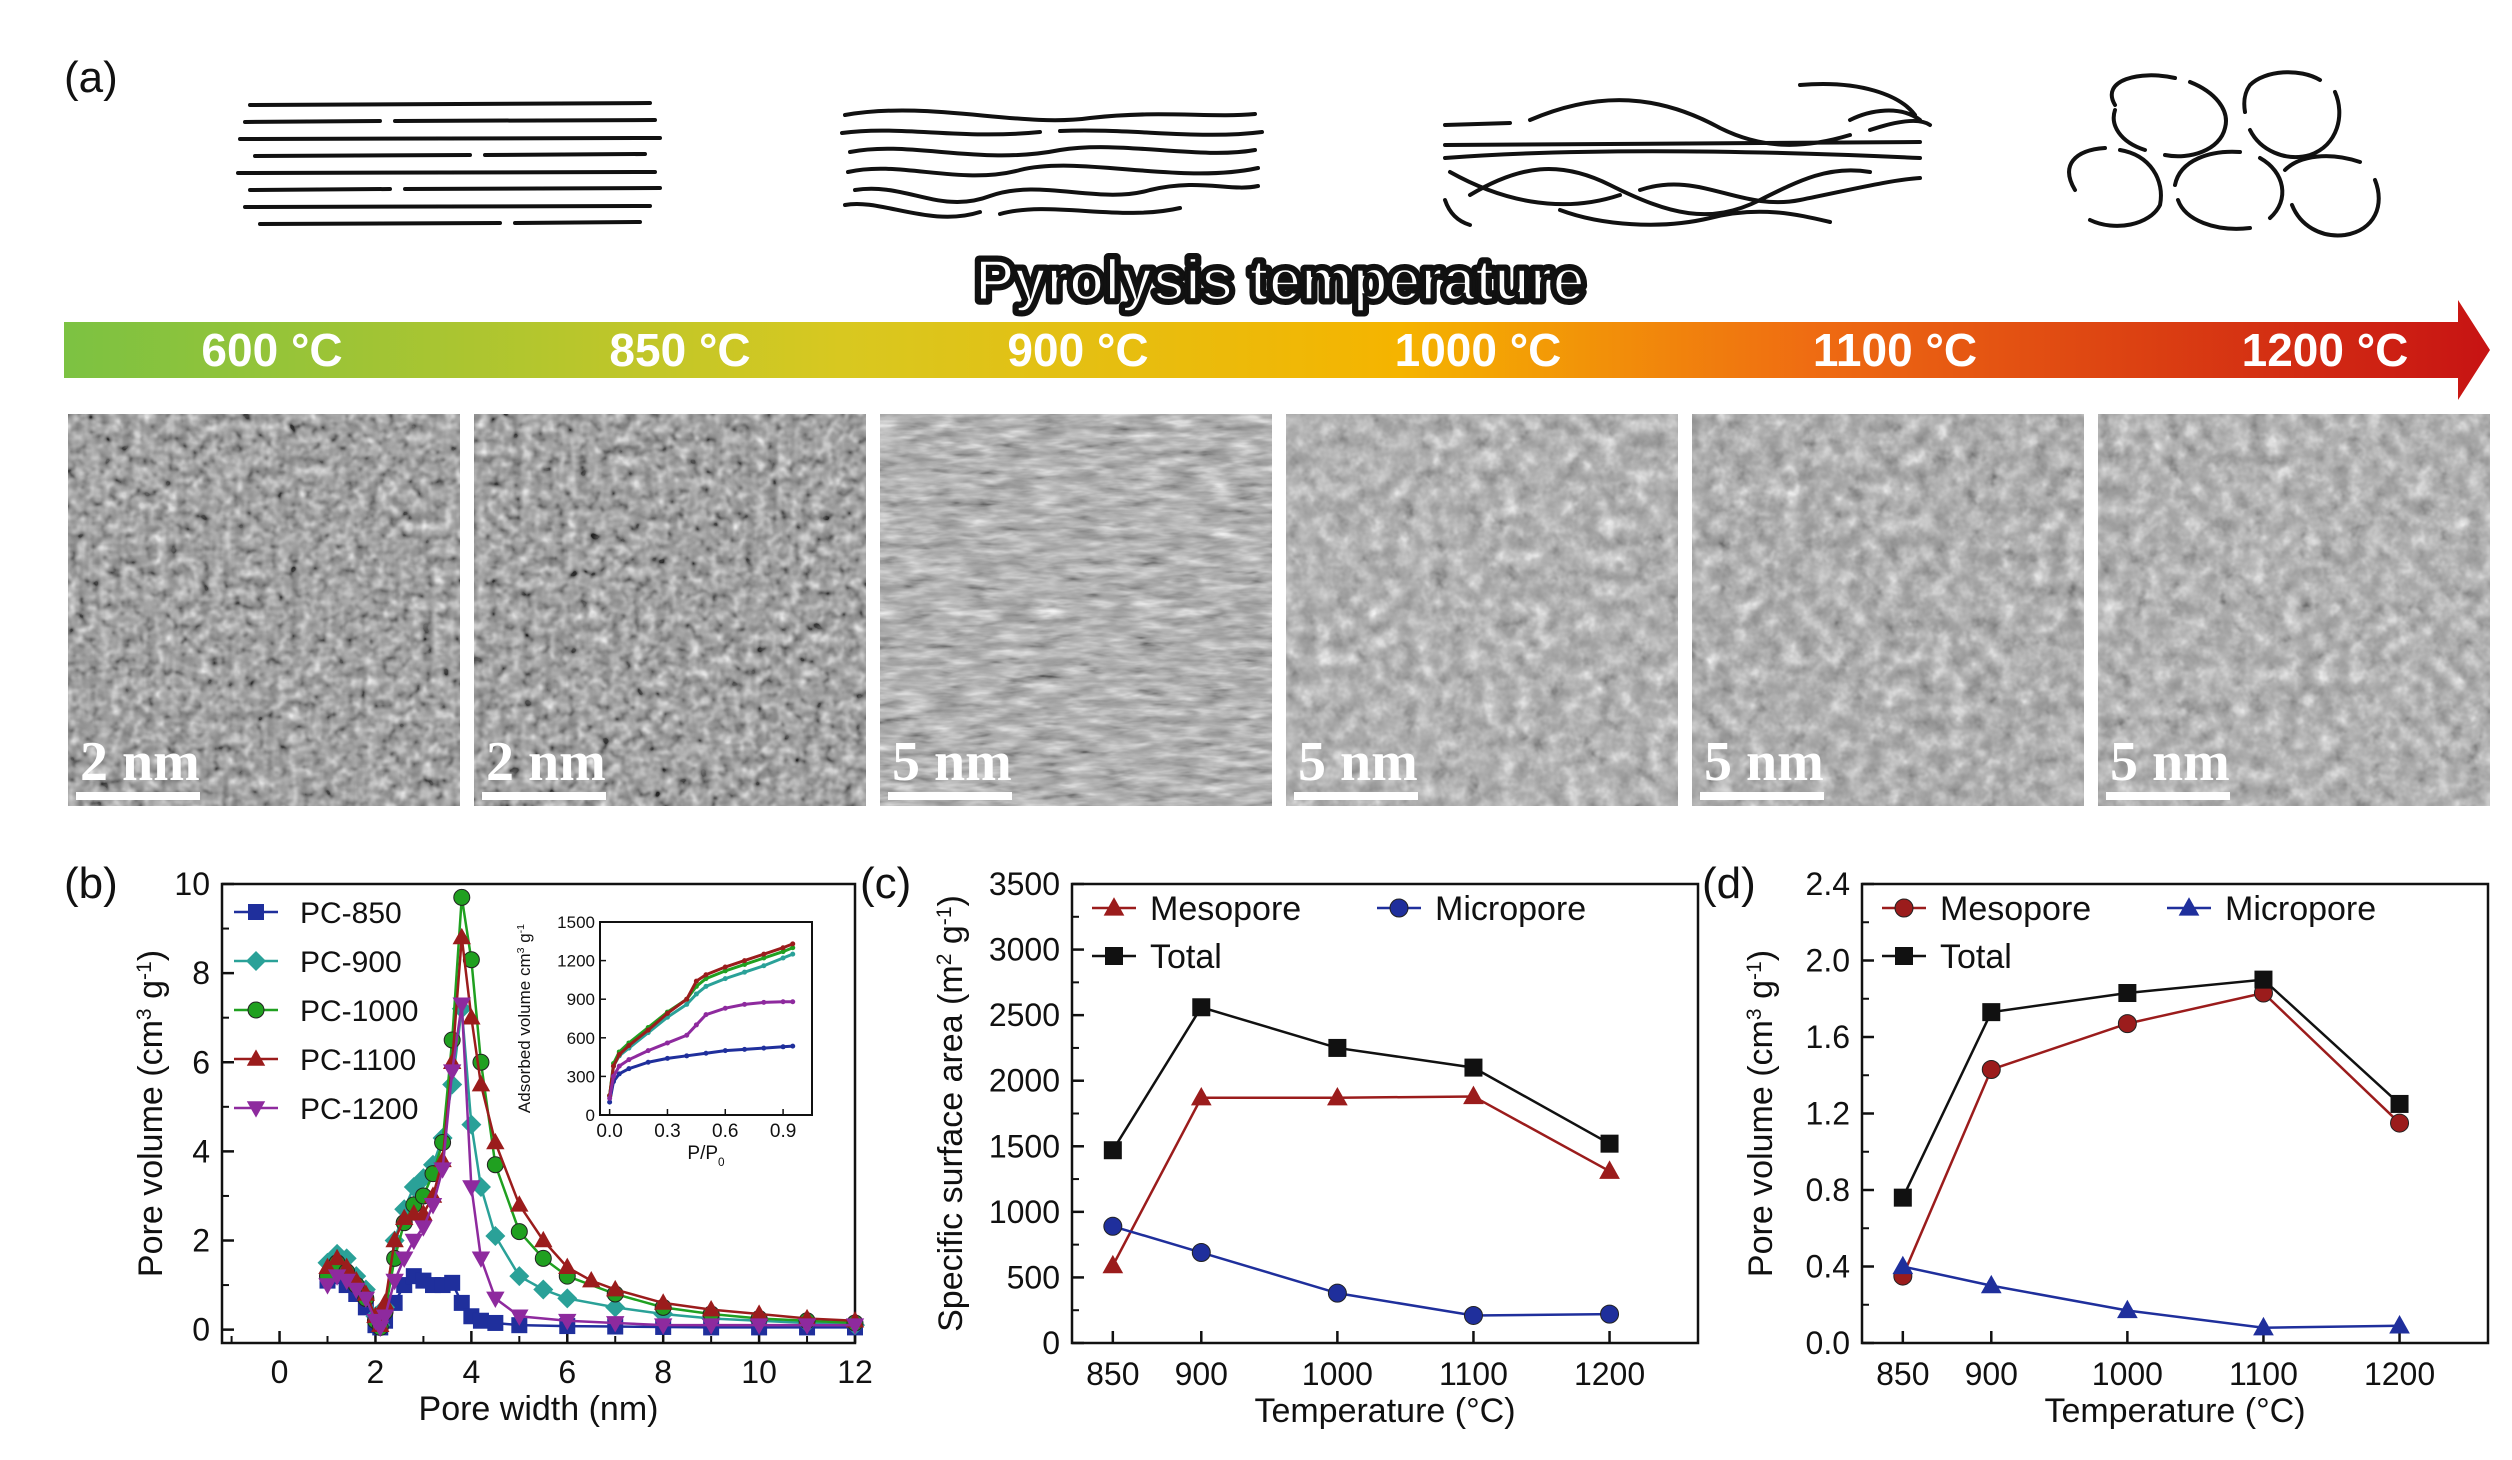 The width and height of the screenshot is (2512, 1460). Describe the element at coordinates (1076, 610) in the screenshot. I see `tem-image-900: 5 nm` at that location.